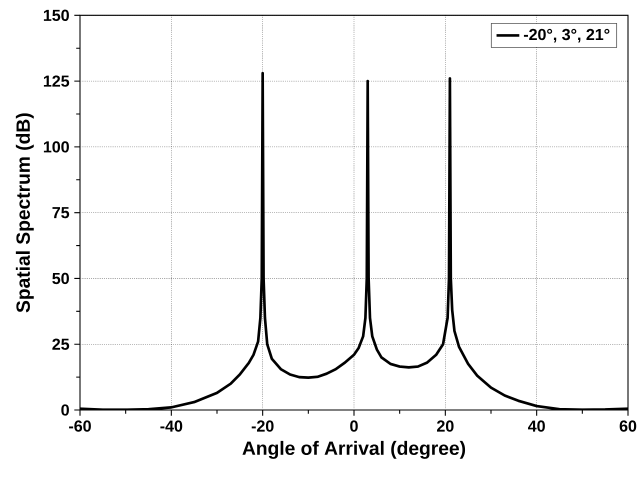  I want to click on x-tick-label: -60, so click(80, 426).